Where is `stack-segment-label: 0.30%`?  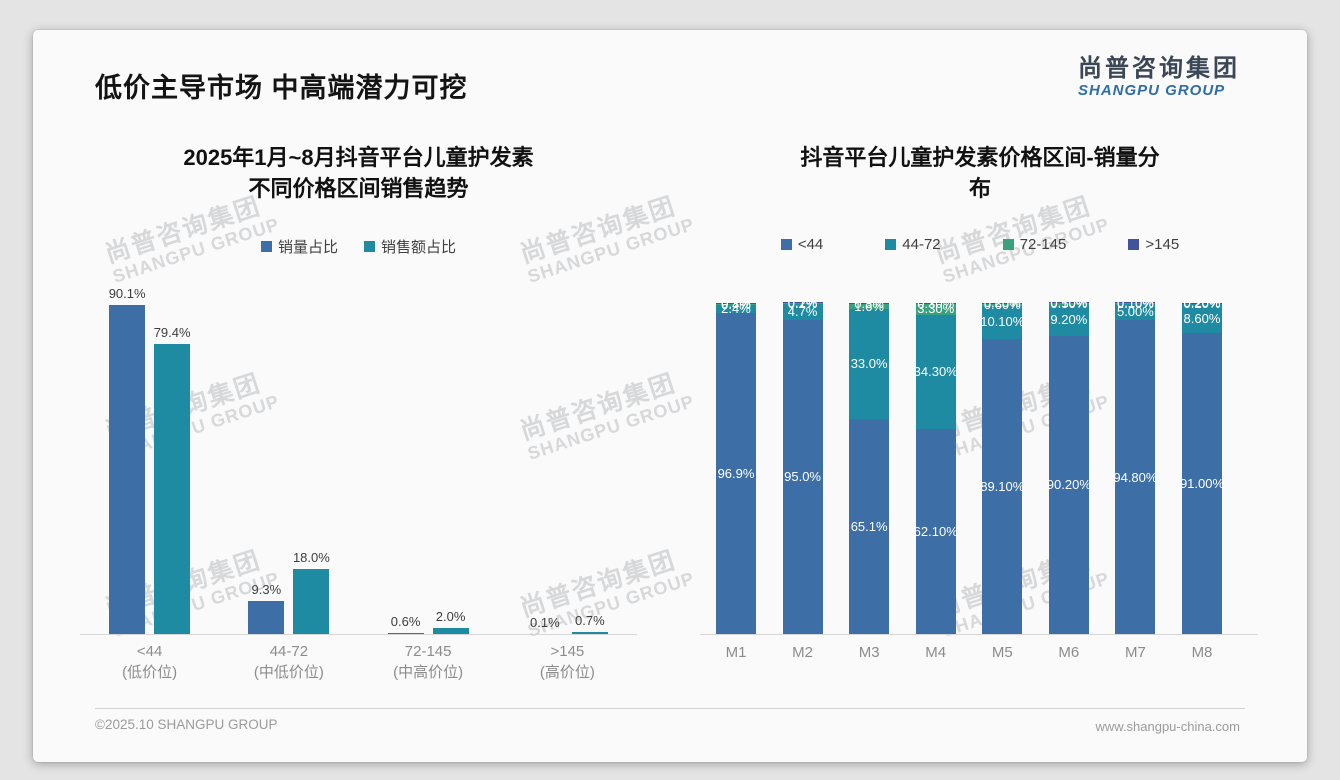 stack-segment-label: 0.30% is located at coordinates (936, 303).